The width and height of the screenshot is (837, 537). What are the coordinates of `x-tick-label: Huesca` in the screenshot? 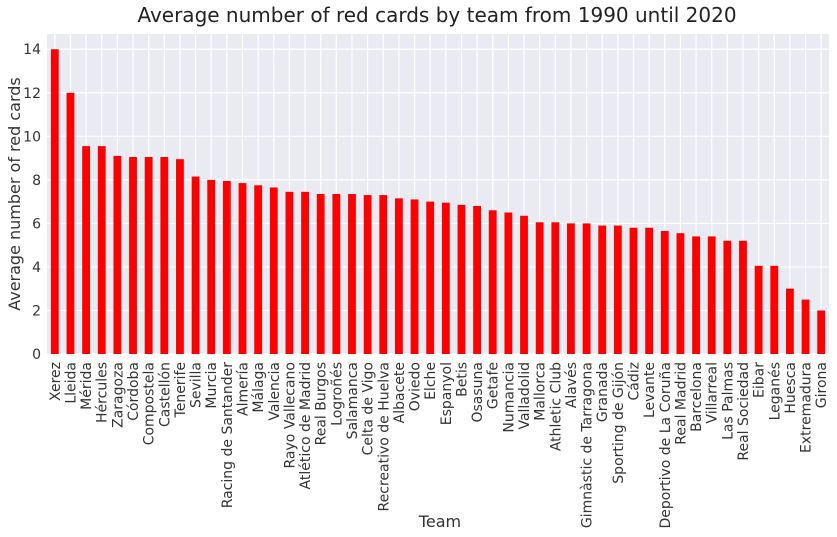 It's located at (791, 388).